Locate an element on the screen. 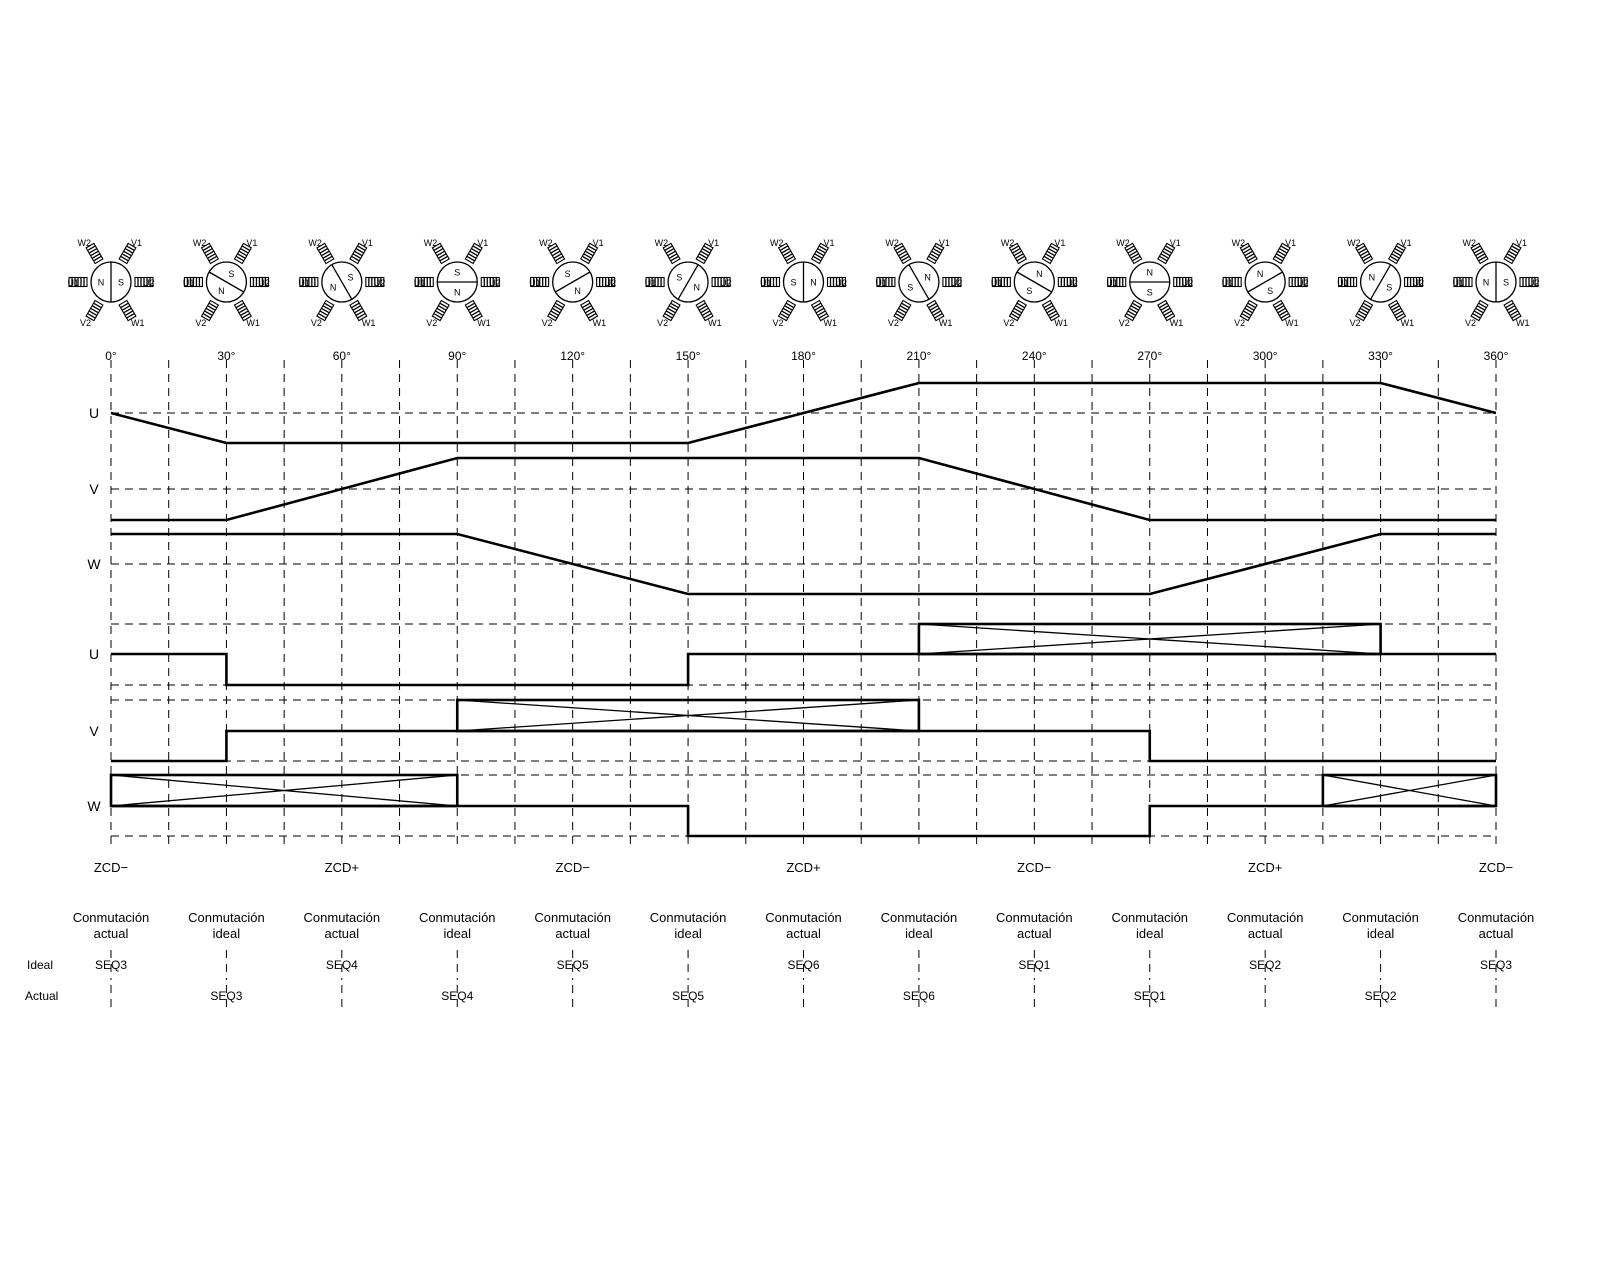  ideal-seq-label: SEQ3 is located at coordinates (111, 965).